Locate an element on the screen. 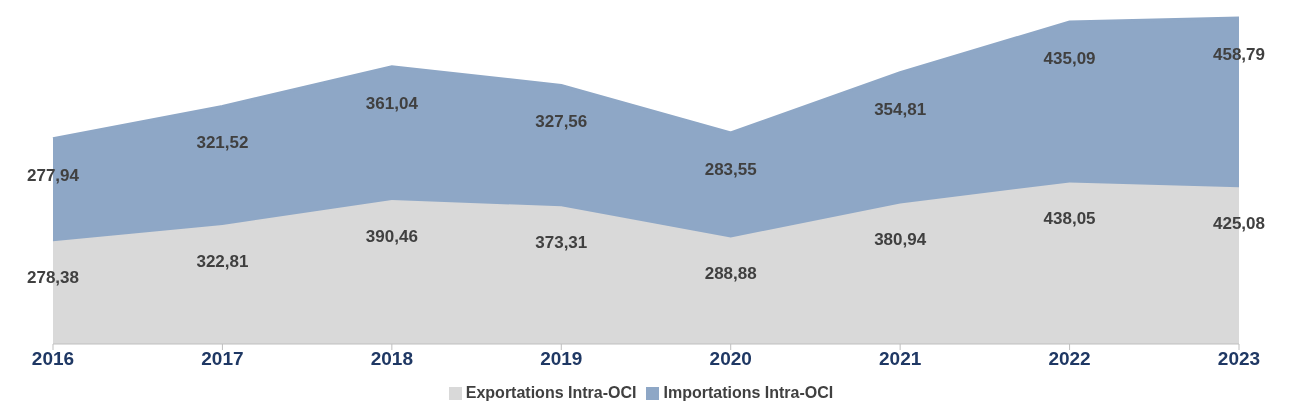  x-tick-label: 2020 is located at coordinates (730, 359).